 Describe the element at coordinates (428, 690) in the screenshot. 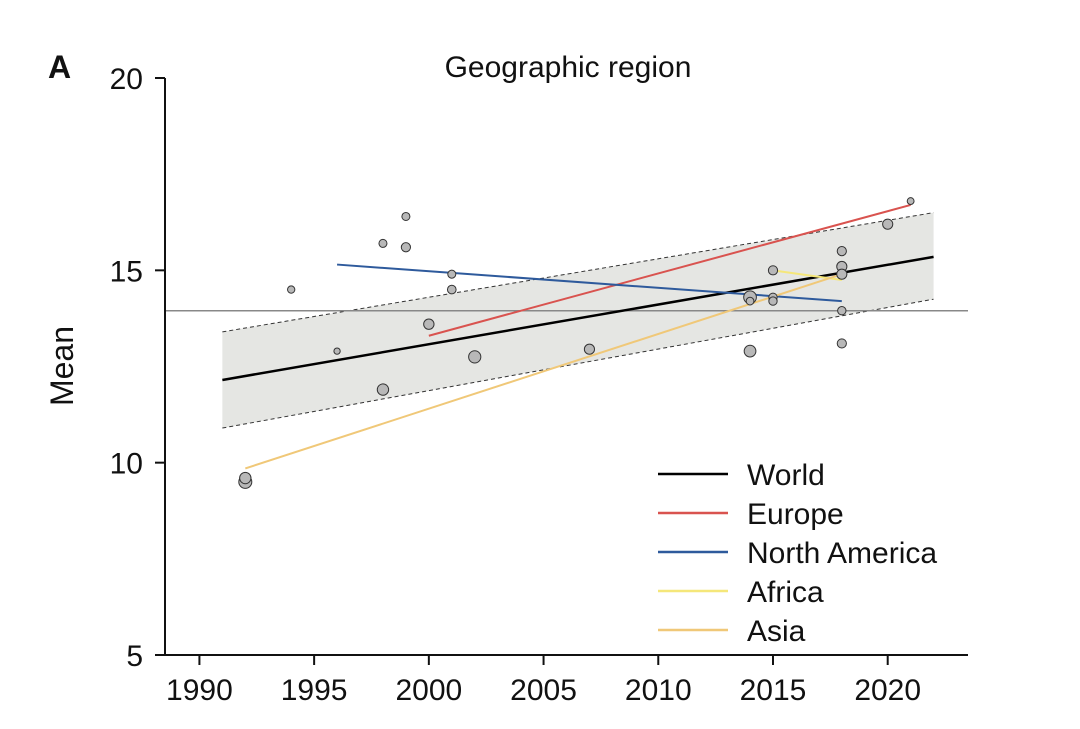

I see `x-tick-label: 2000` at that location.